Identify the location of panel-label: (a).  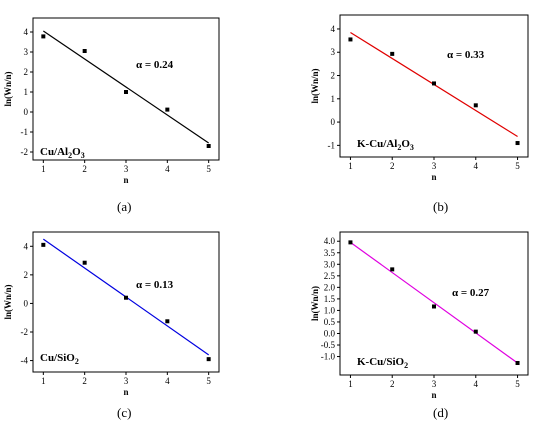
(124, 206).